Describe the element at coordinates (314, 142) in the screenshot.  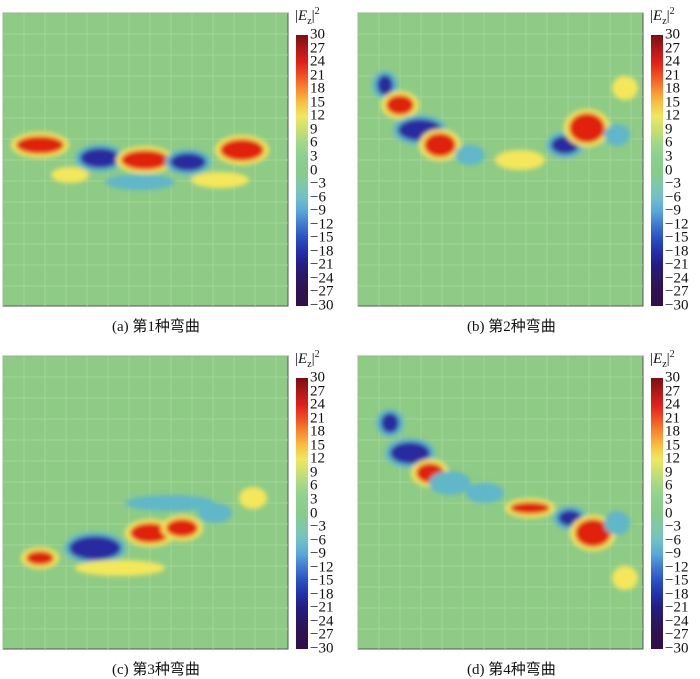
I see `colorbar-tick-label: 6` at that location.